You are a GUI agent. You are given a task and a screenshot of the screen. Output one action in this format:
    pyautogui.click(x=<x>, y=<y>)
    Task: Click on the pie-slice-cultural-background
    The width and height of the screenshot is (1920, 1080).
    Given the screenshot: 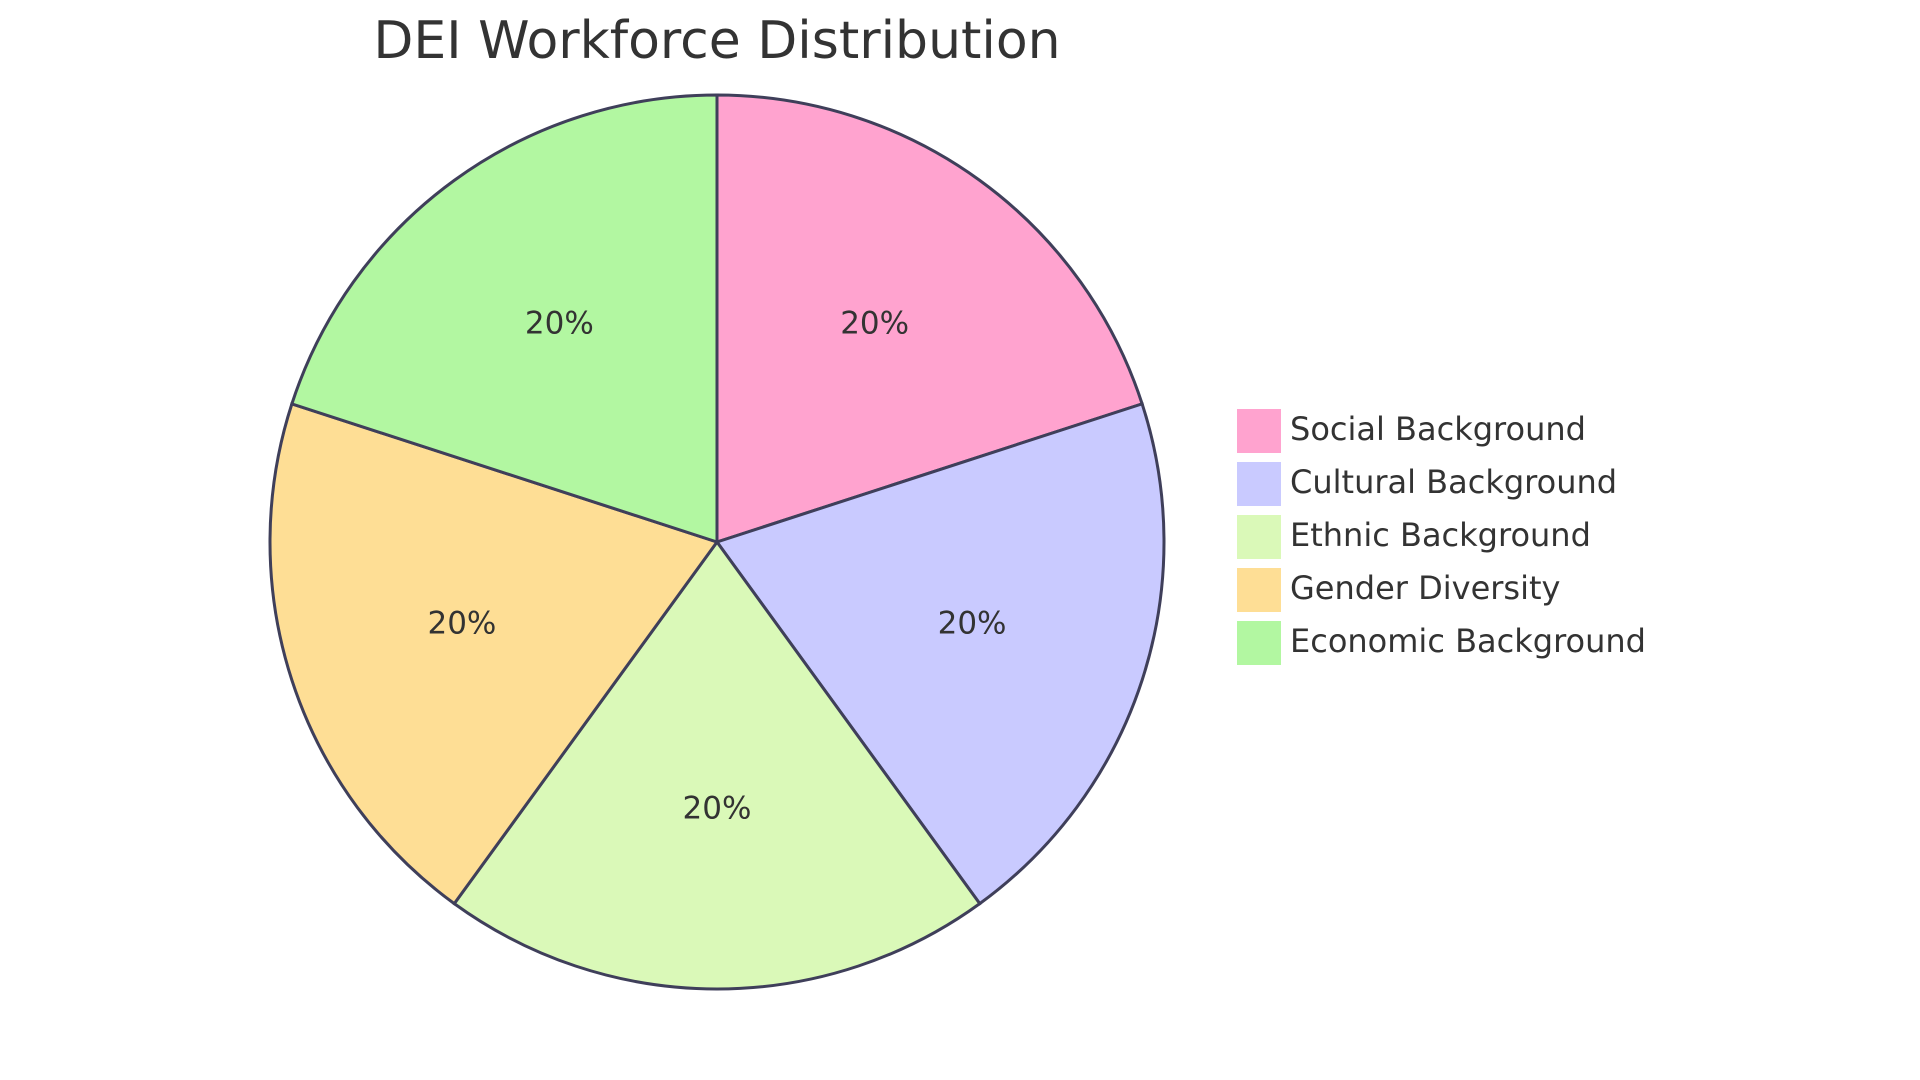 What is the action you would take?
    pyautogui.click(x=940, y=653)
    